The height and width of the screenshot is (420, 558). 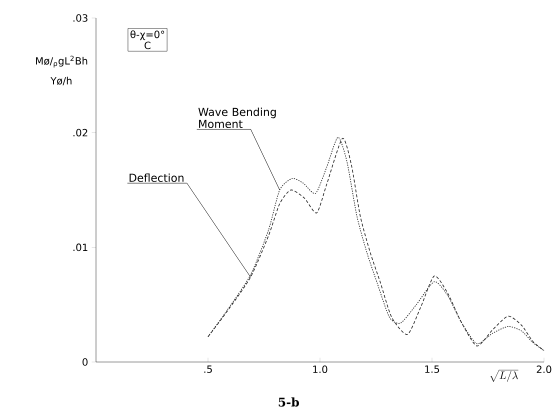 What do you see at coordinates (157, 177) in the screenshot?
I see `text: Deflection` at bounding box center [157, 177].